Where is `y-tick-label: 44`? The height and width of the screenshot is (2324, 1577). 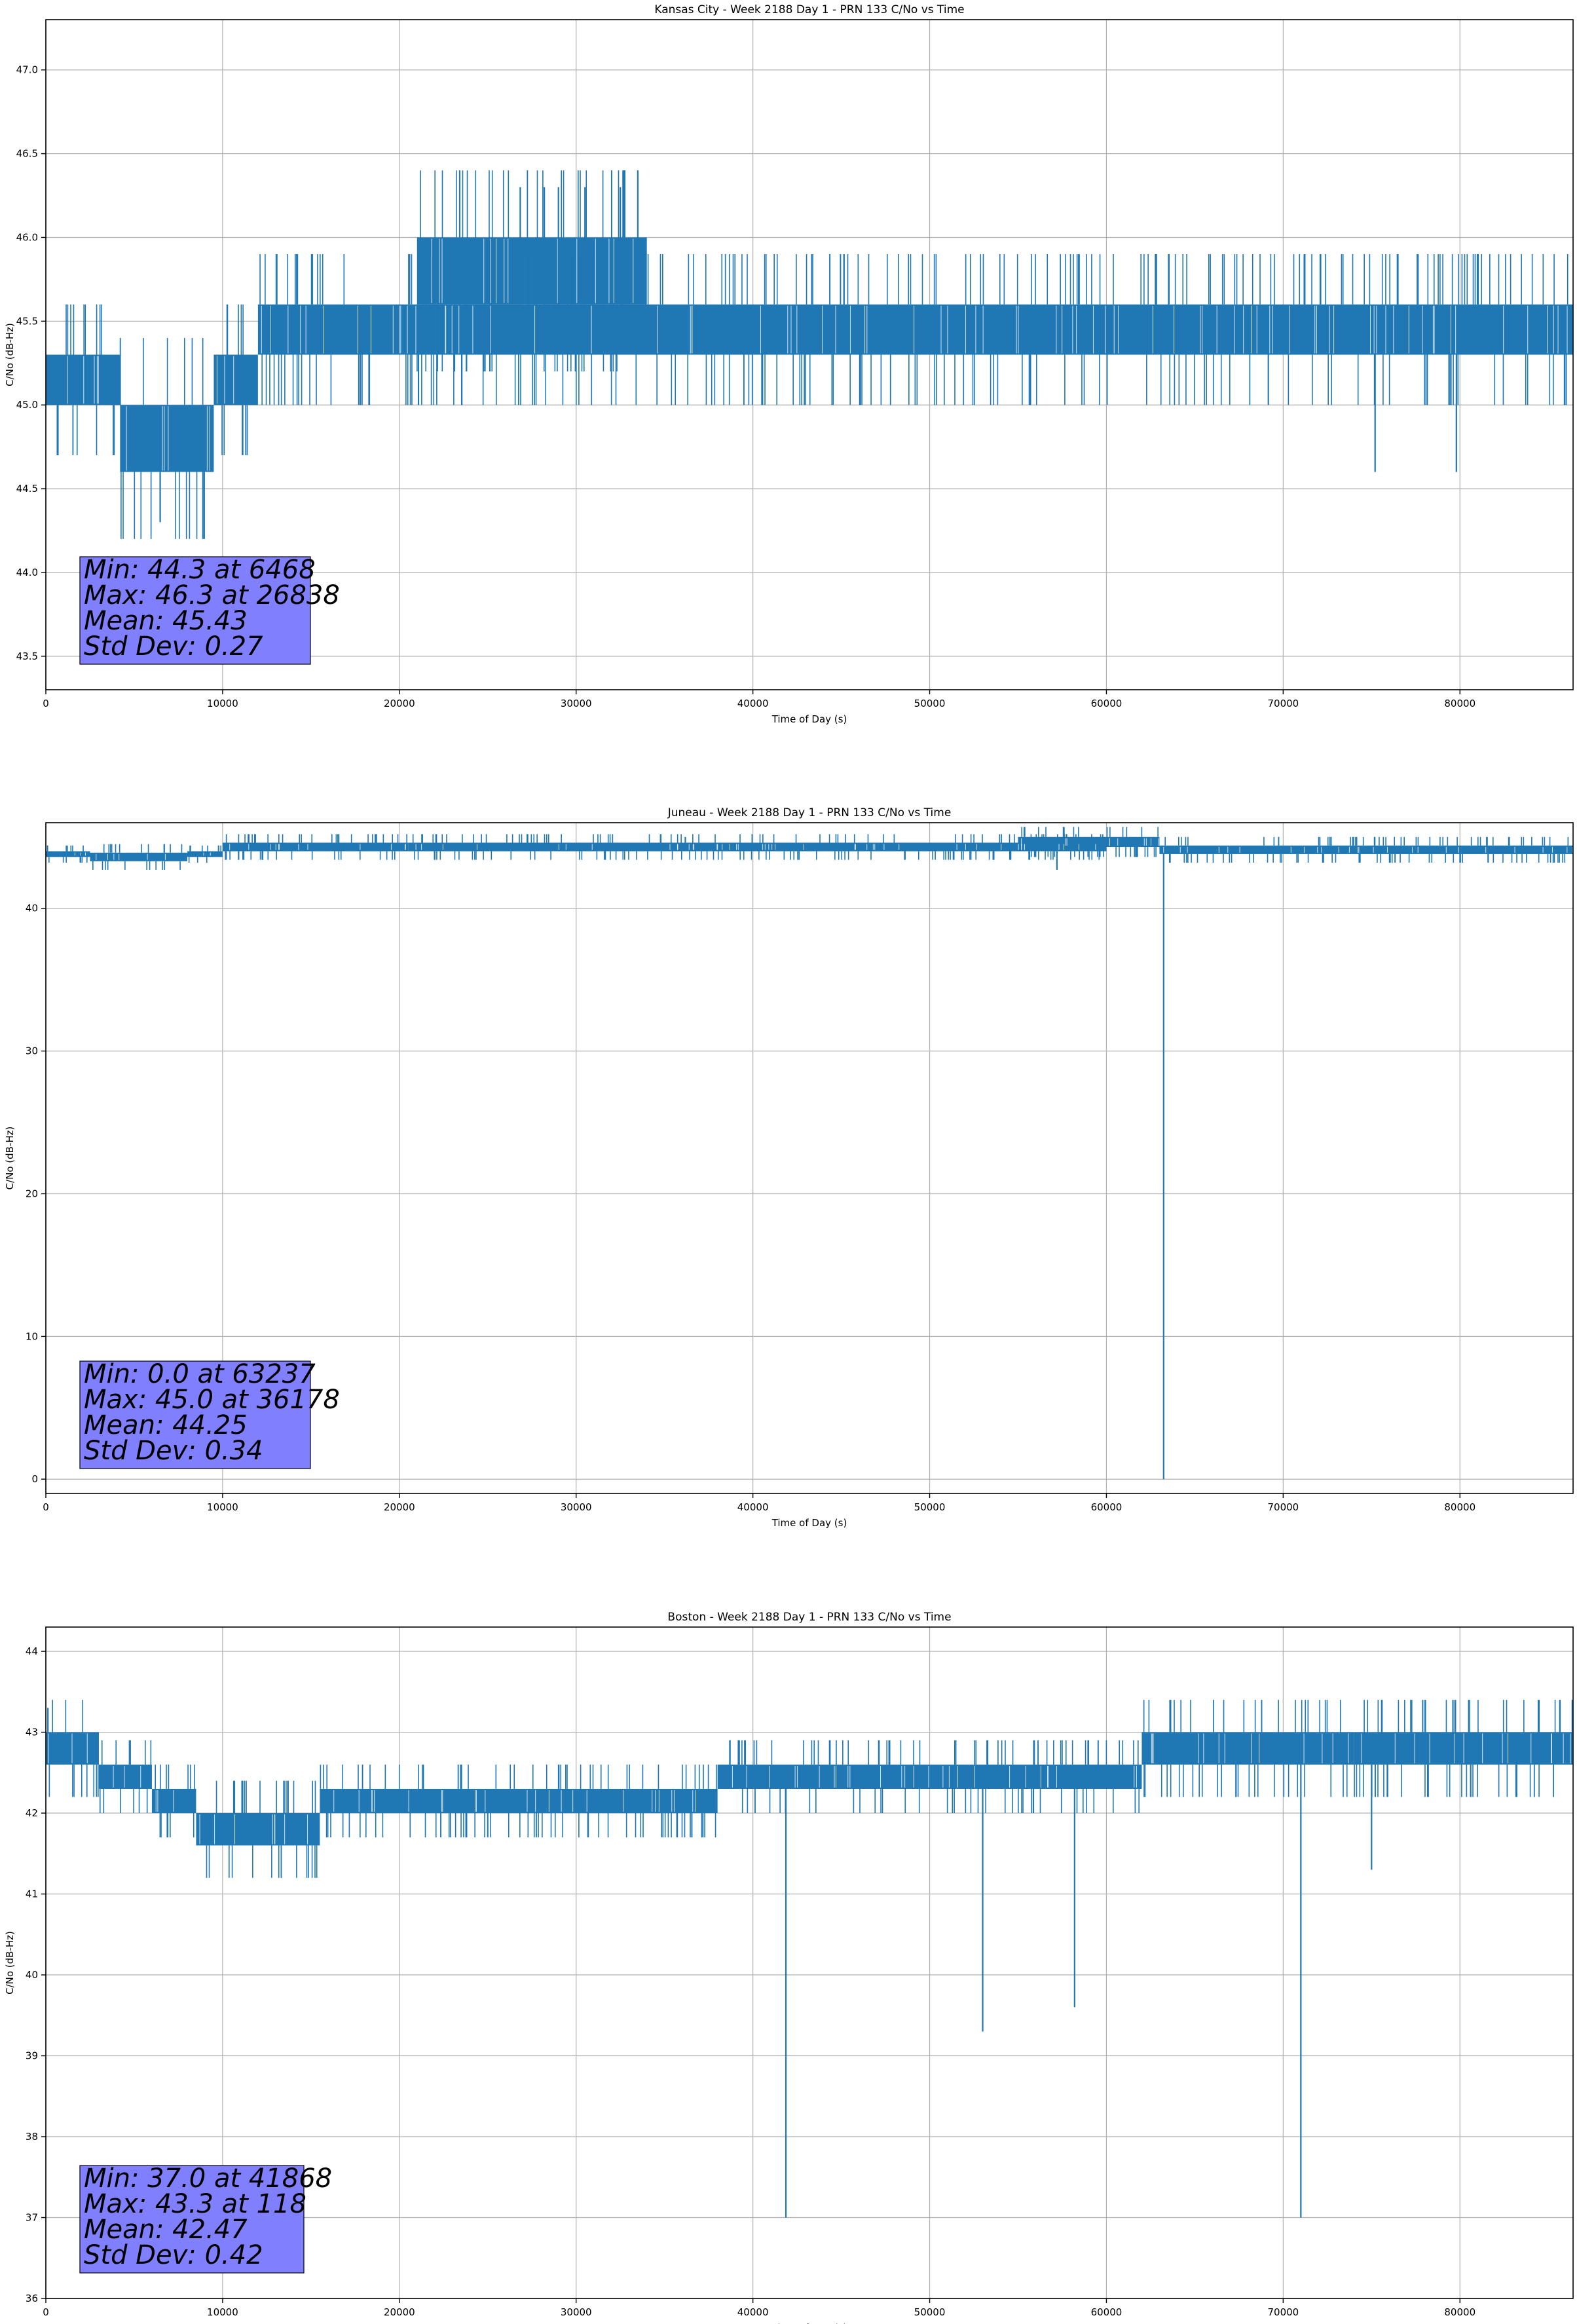 y-tick-label: 44 is located at coordinates (32, 1651).